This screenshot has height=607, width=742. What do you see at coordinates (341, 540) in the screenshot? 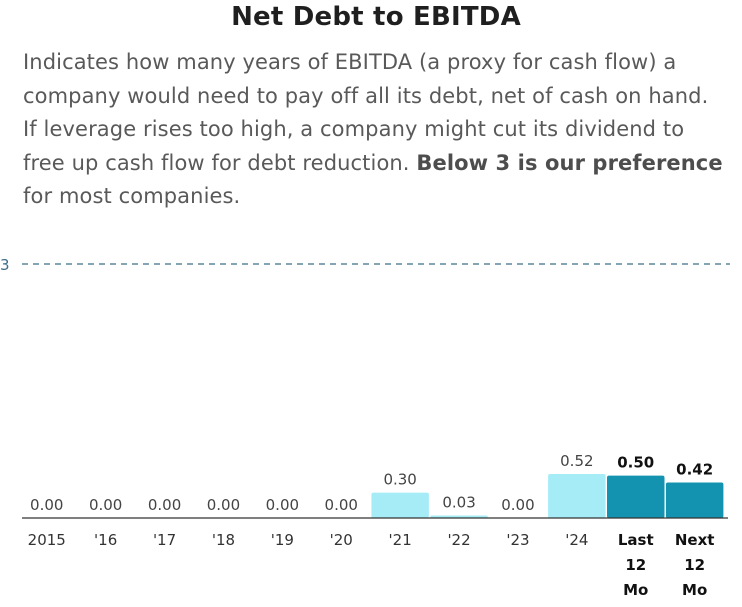
I see `tick-label: '20` at bounding box center [341, 540].